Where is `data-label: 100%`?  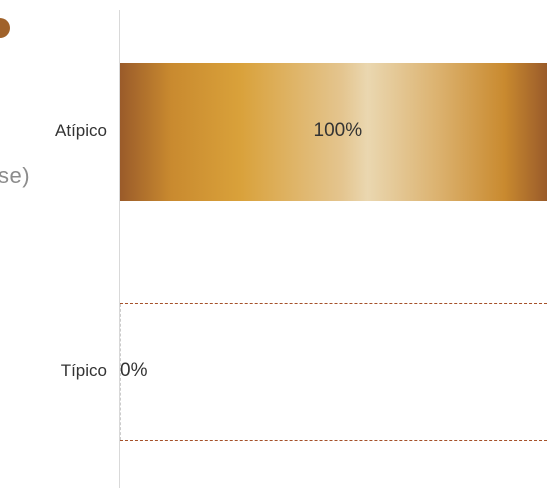
data-label: 100% is located at coordinates (338, 131).